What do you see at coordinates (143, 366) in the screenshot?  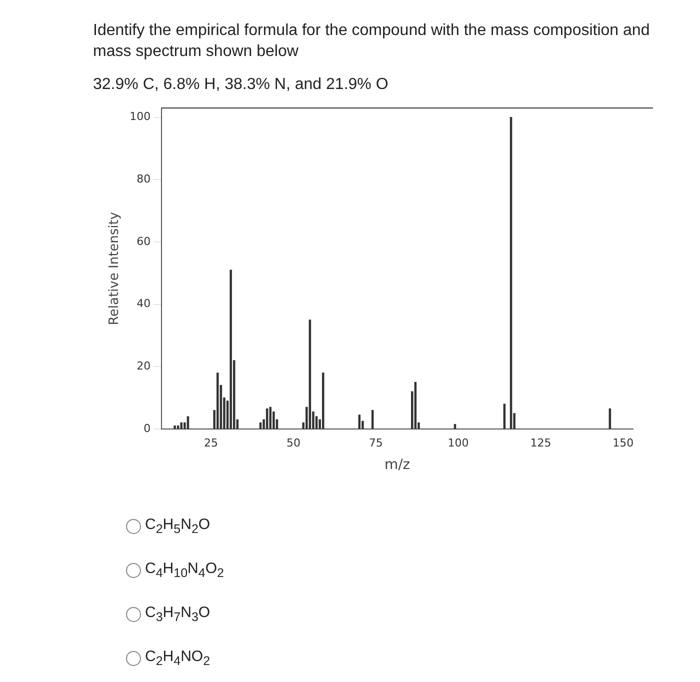 I see `y-tick-label: 20` at bounding box center [143, 366].